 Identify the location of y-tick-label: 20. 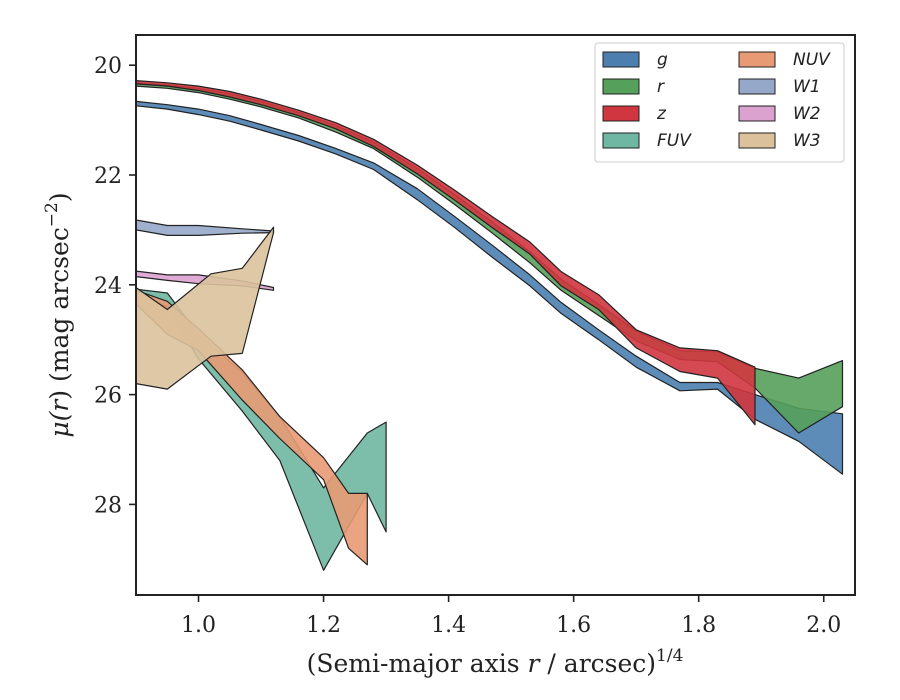
(108, 66).